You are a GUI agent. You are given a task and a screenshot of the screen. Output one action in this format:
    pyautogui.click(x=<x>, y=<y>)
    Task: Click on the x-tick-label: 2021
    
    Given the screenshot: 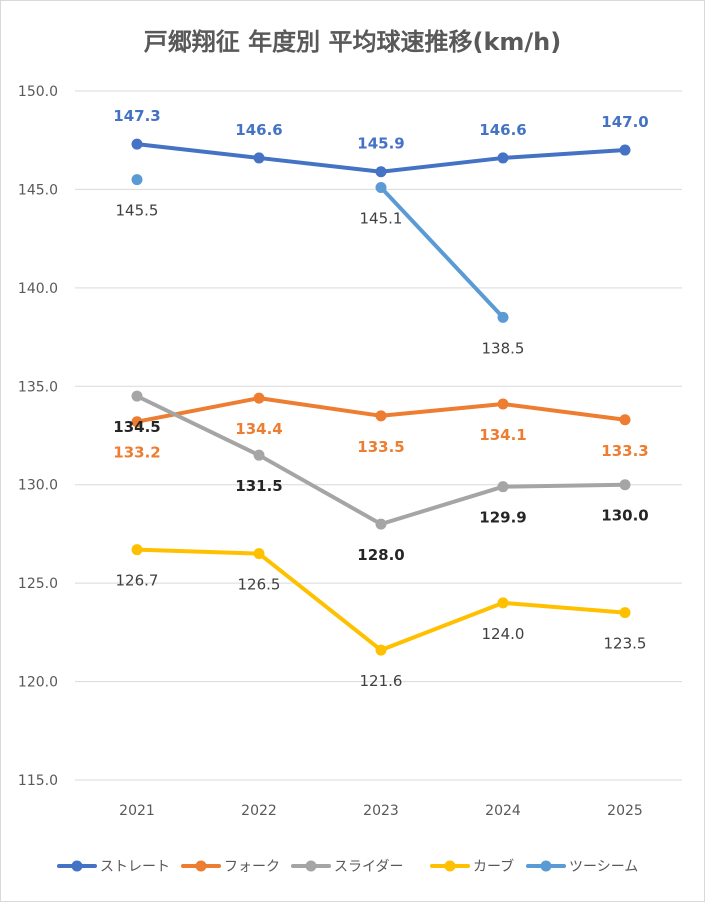 What is the action you would take?
    pyautogui.click(x=137, y=811)
    